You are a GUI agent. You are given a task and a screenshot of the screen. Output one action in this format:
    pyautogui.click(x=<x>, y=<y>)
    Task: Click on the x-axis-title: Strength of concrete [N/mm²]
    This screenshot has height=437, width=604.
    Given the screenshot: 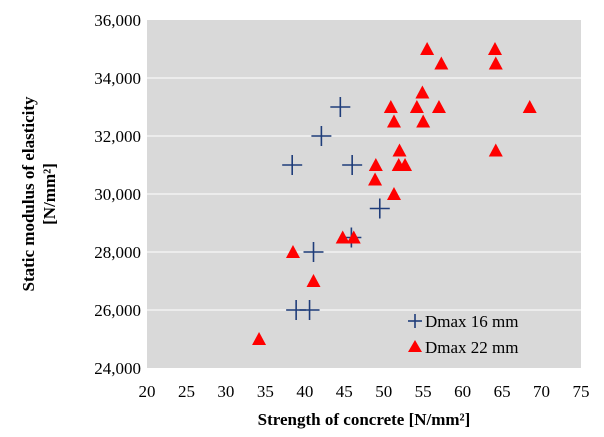 What is the action you would take?
    pyautogui.click(x=364, y=419)
    